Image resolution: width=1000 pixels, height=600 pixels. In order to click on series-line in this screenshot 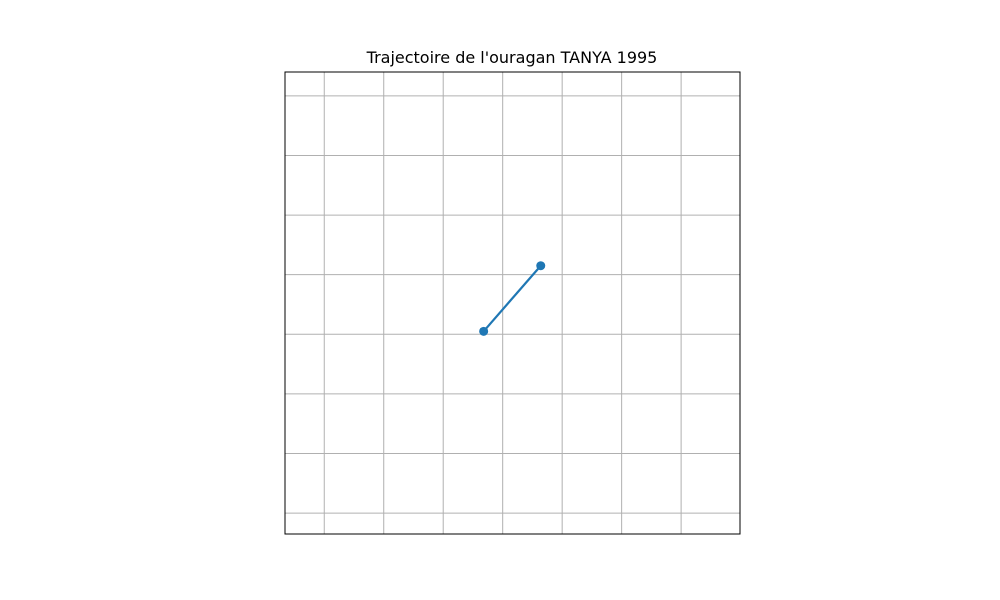, I will do `click(512, 299)`.